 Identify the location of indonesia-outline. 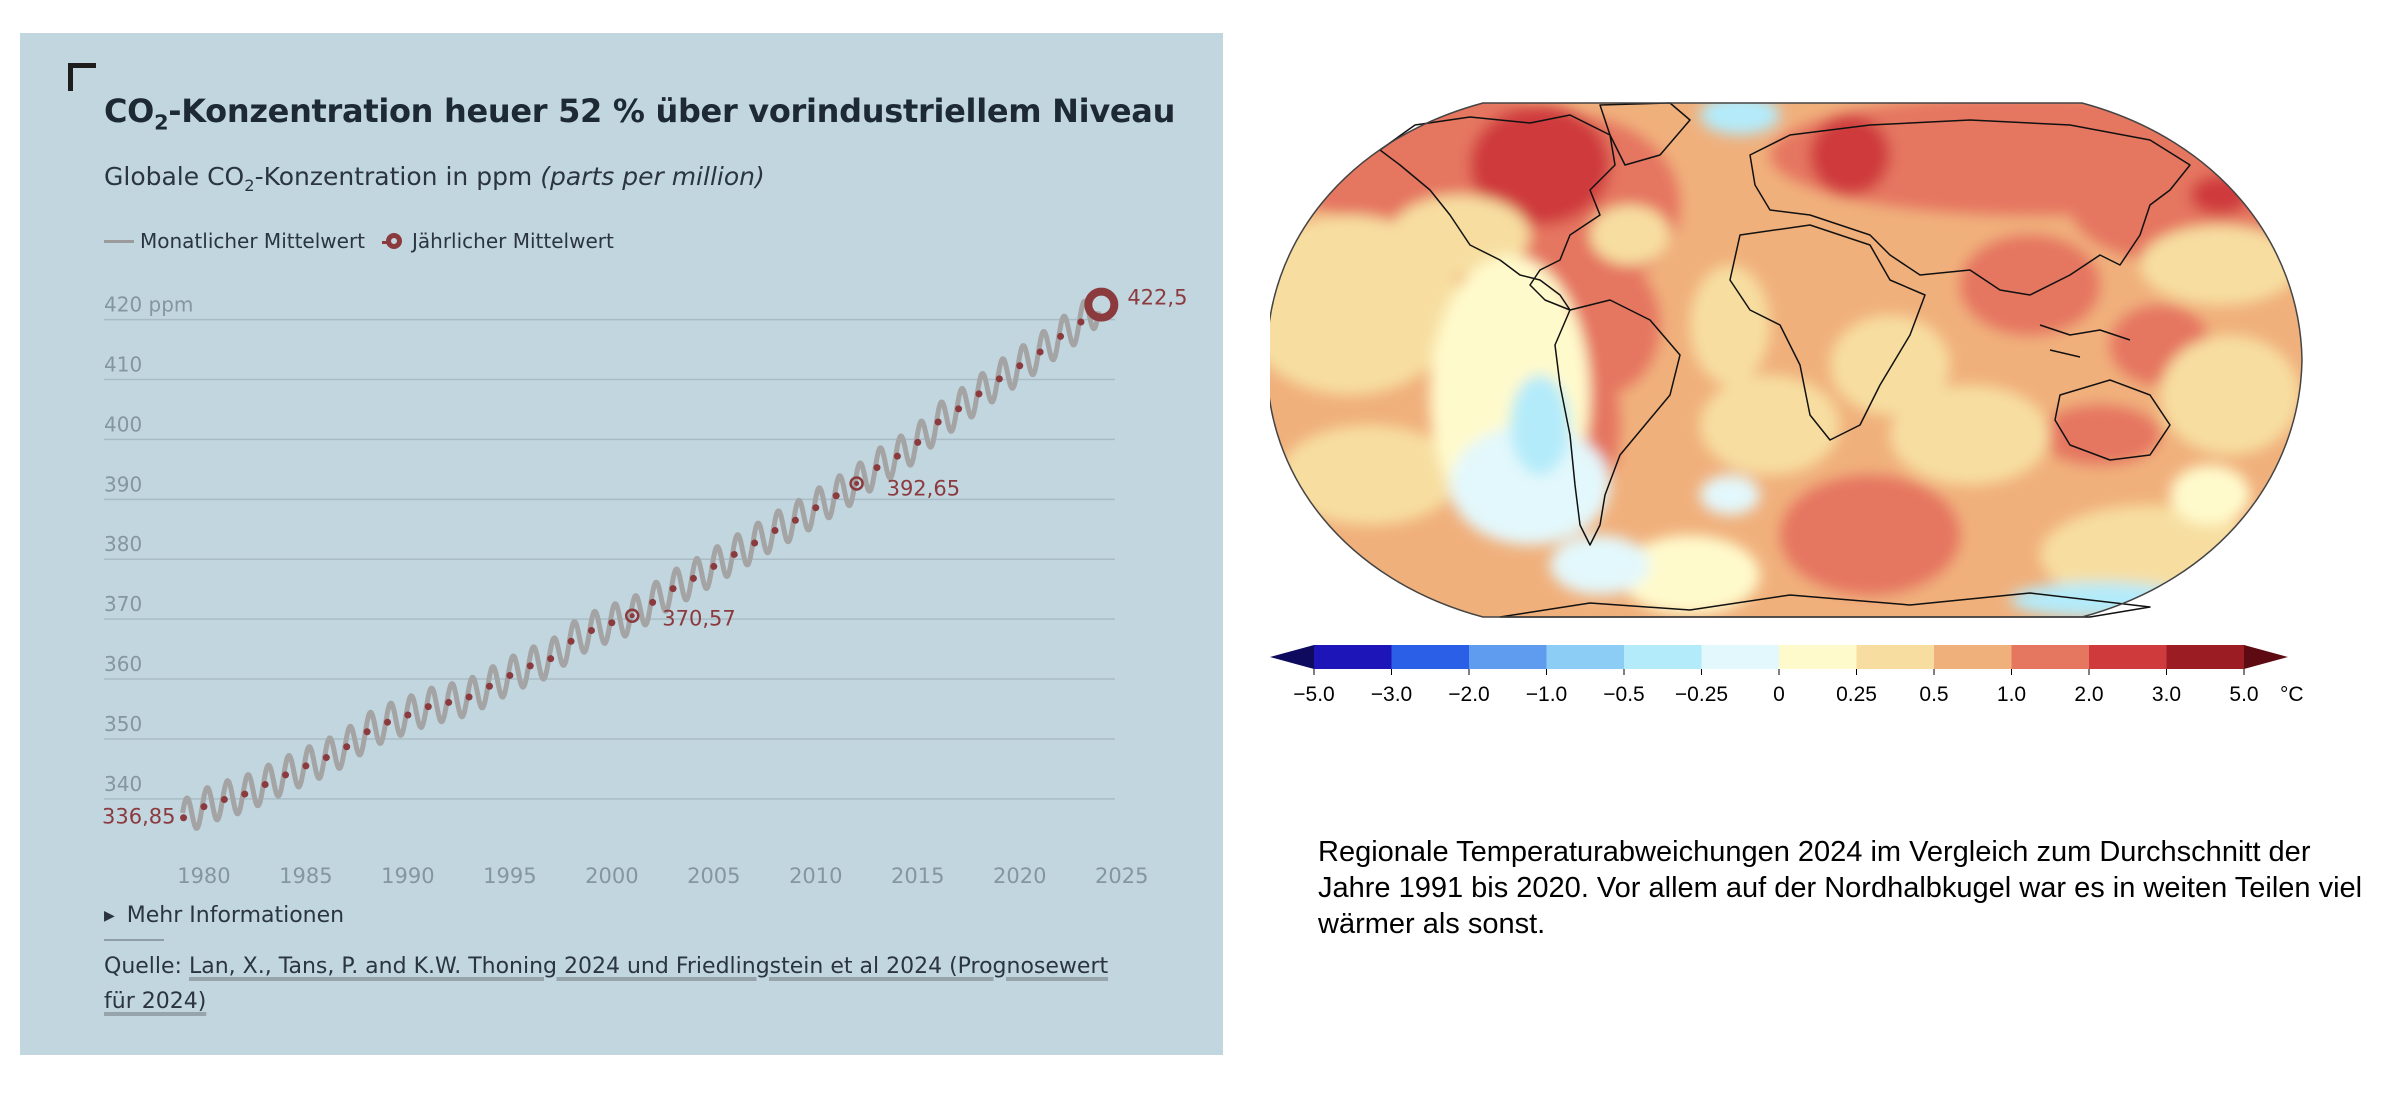
(2085, 341).